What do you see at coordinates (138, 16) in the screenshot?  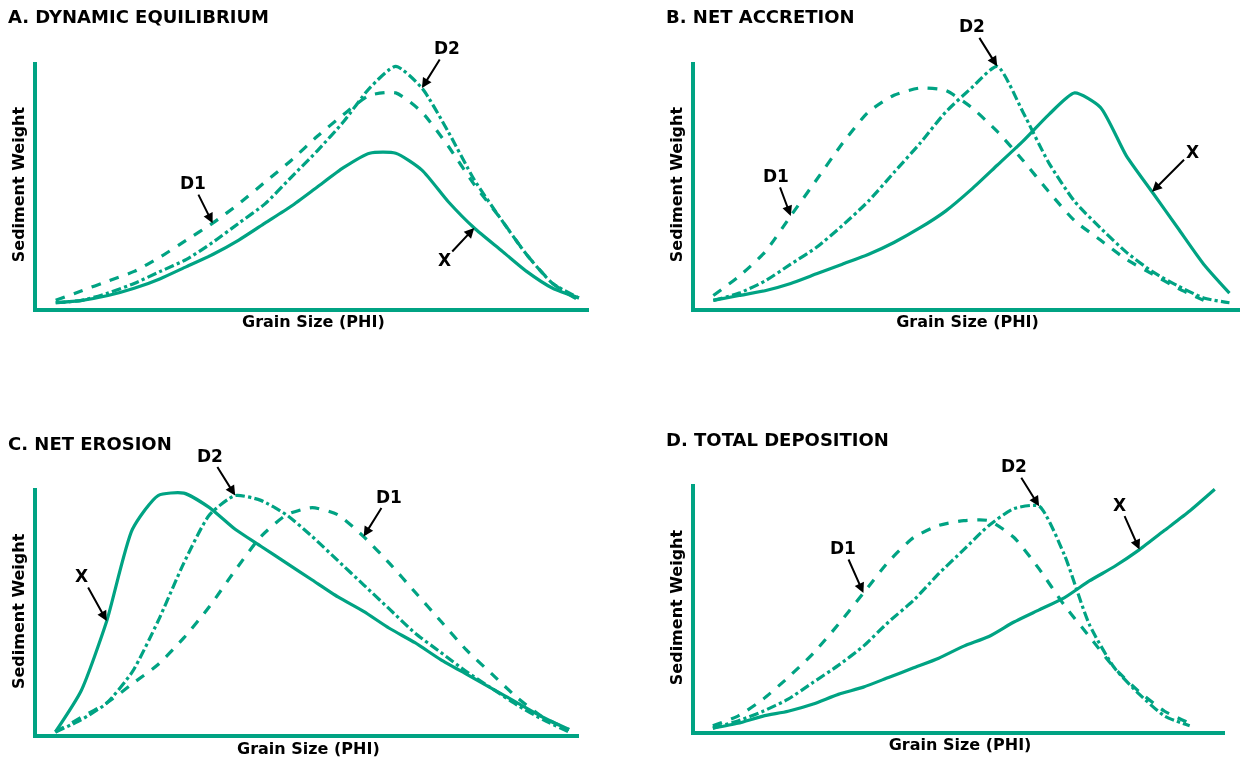 I see `chart-title: A. DYNAMIC EQUILIBRIUM` at bounding box center [138, 16].